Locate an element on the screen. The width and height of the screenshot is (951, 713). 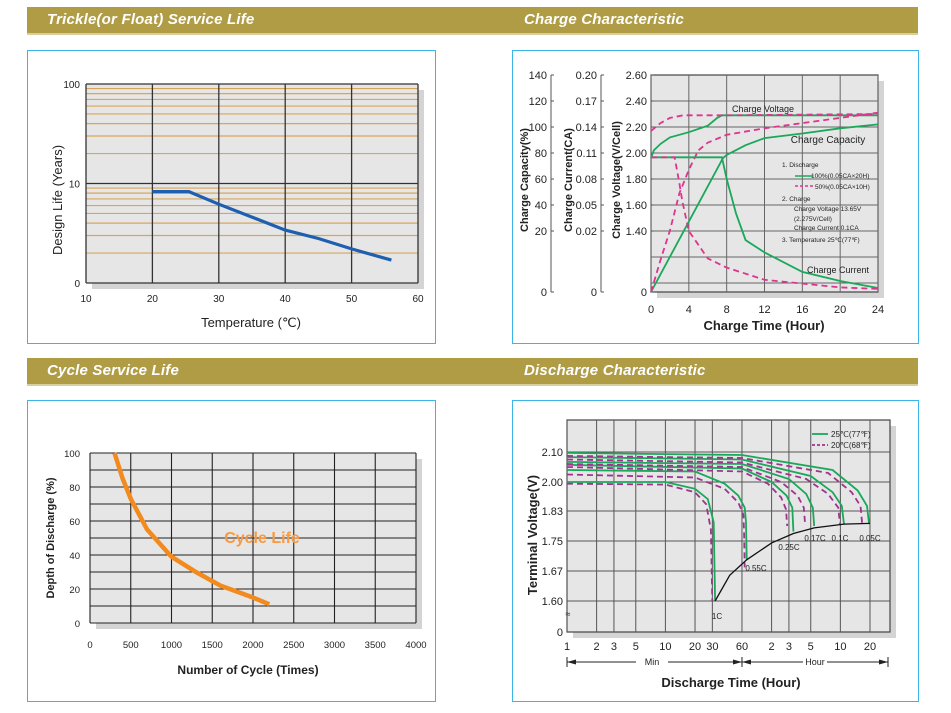
rate-label: 0.25C is located at coordinates (789, 547).